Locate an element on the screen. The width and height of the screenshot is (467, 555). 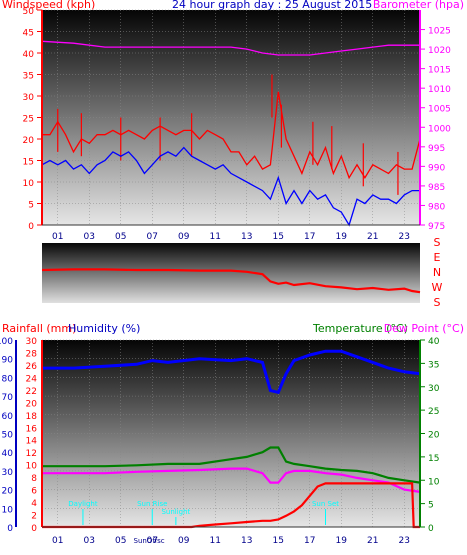
chart-title: 24 hour graph day : 25 August 2015 is located at coordinates (272, 5).